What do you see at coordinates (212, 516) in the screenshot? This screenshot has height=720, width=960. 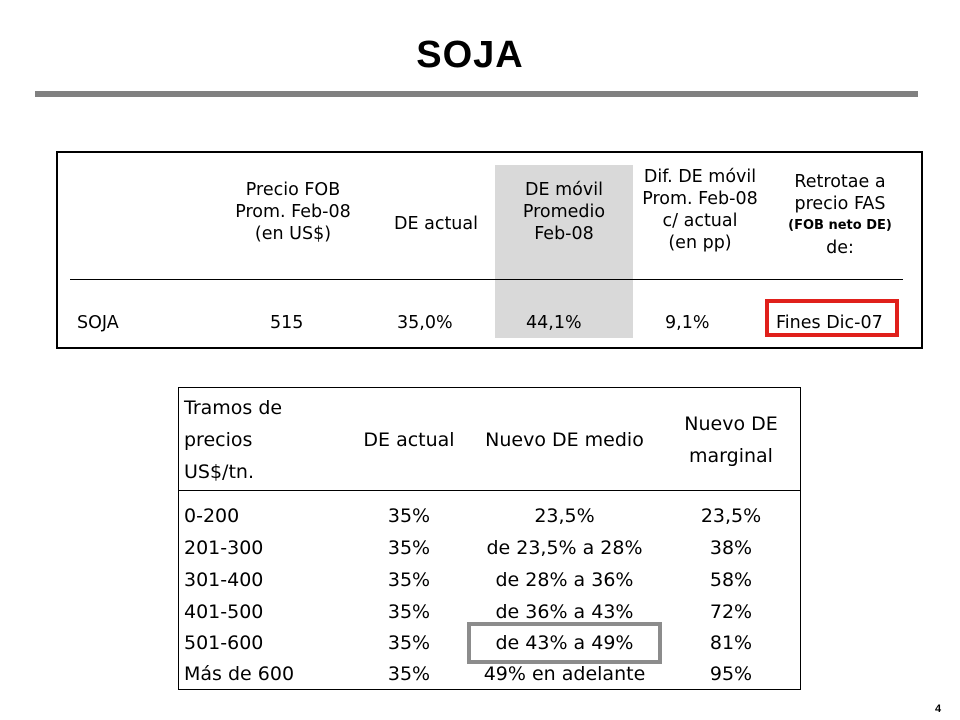 I see `cell-tramo: 0-200` at bounding box center [212, 516].